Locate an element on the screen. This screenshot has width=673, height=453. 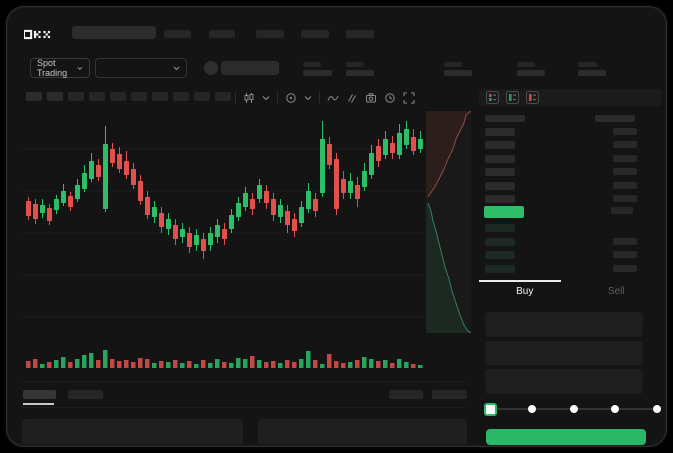
orderbook-toolbar is located at coordinates (570, 97).